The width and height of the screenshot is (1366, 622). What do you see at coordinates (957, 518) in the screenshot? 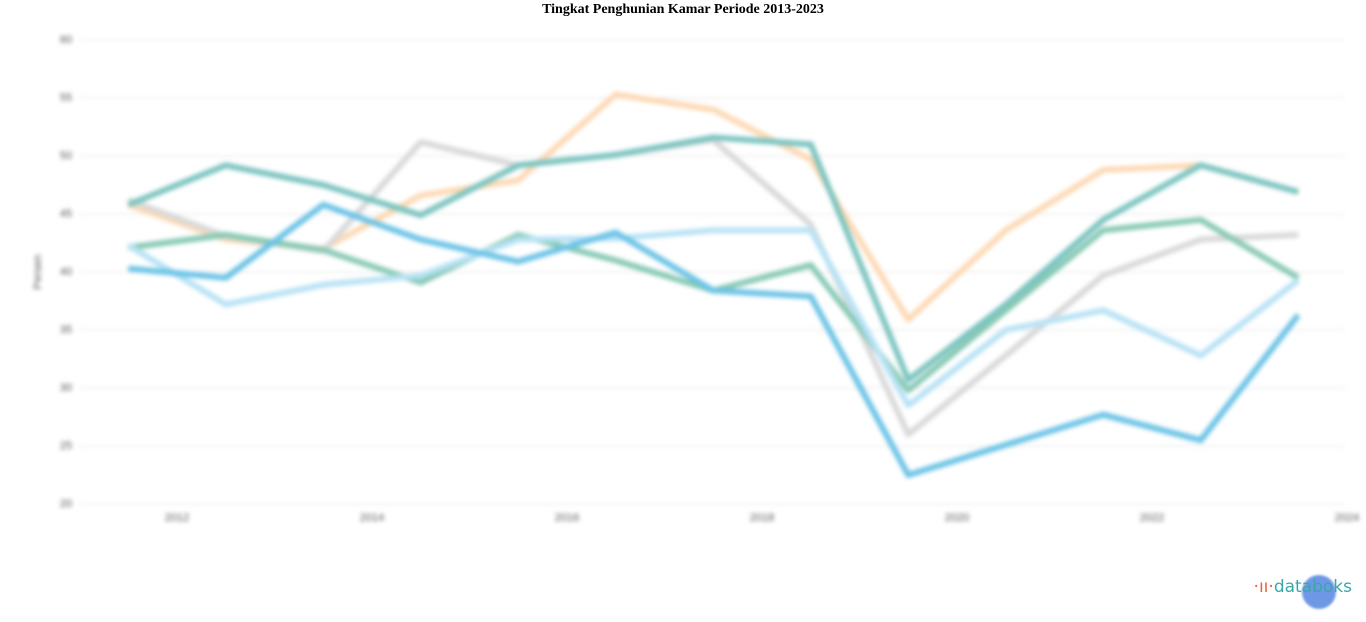
I see `x-tick-label: 2020` at bounding box center [957, 518].